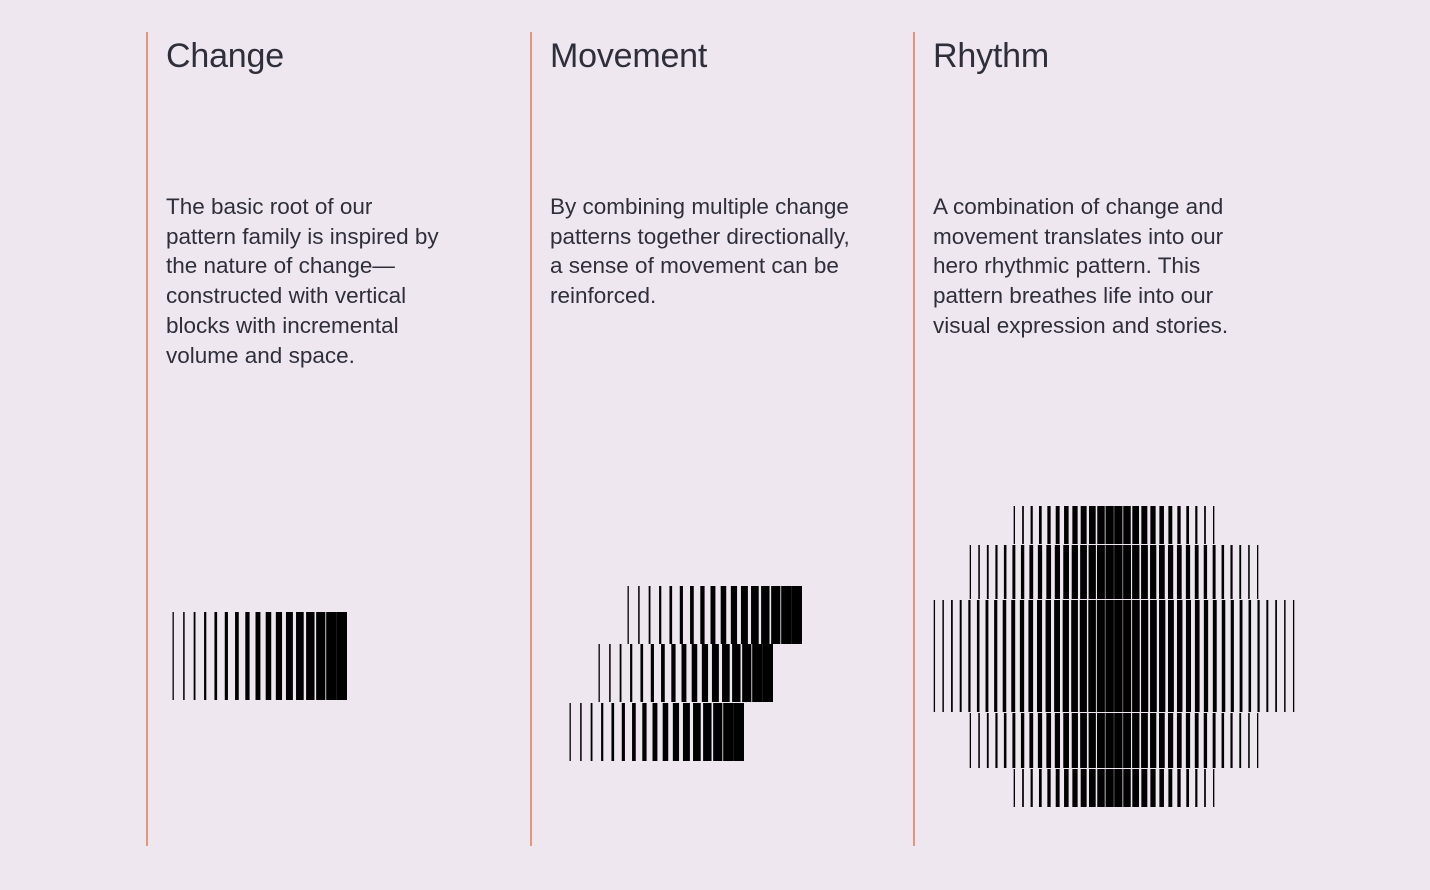 This screenshot has width=1430, height=890. Describe the element at coordinates (991, 56) in the screenshot. I see `rhythm-title: Rhythm` at that location.